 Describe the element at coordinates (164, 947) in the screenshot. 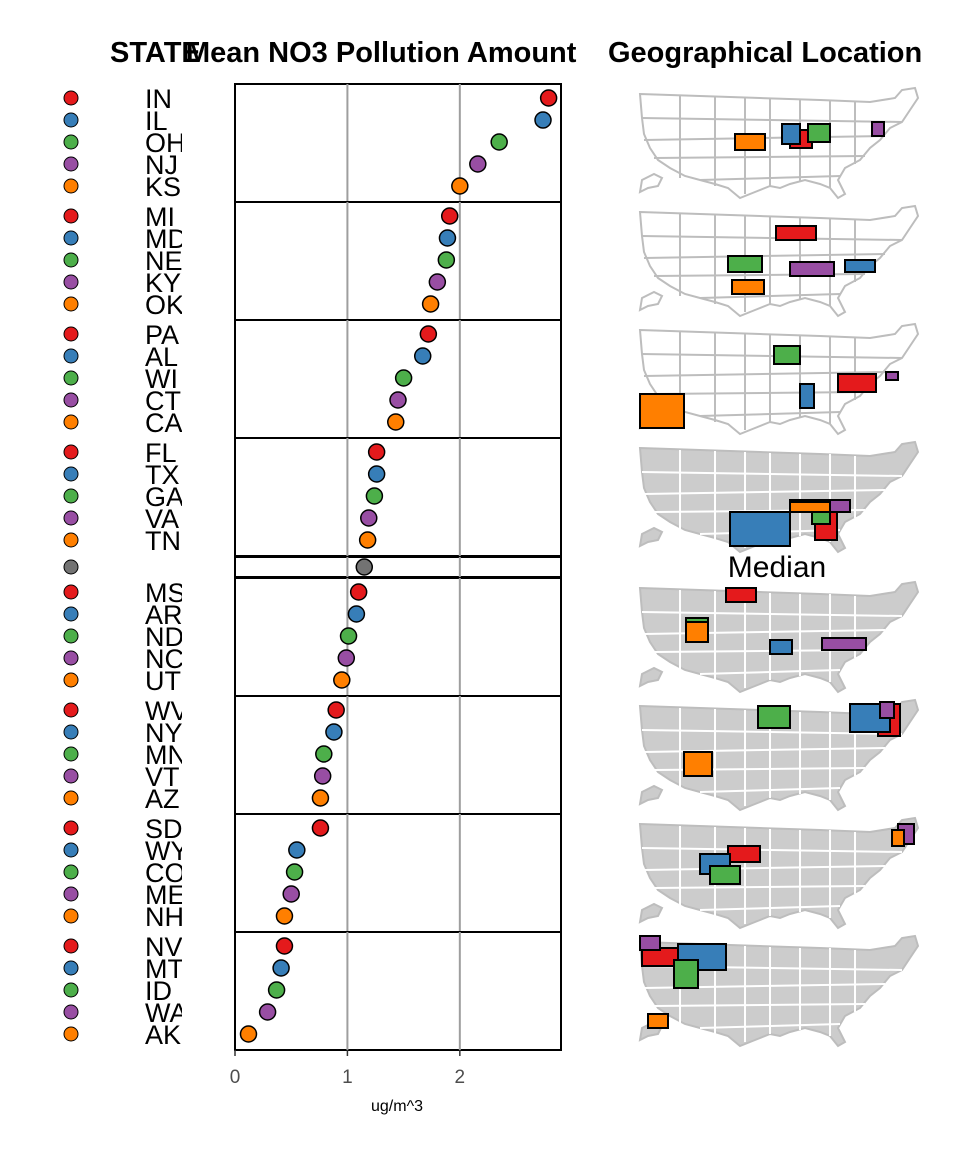

I see `state-label-nv: NV` at that location.